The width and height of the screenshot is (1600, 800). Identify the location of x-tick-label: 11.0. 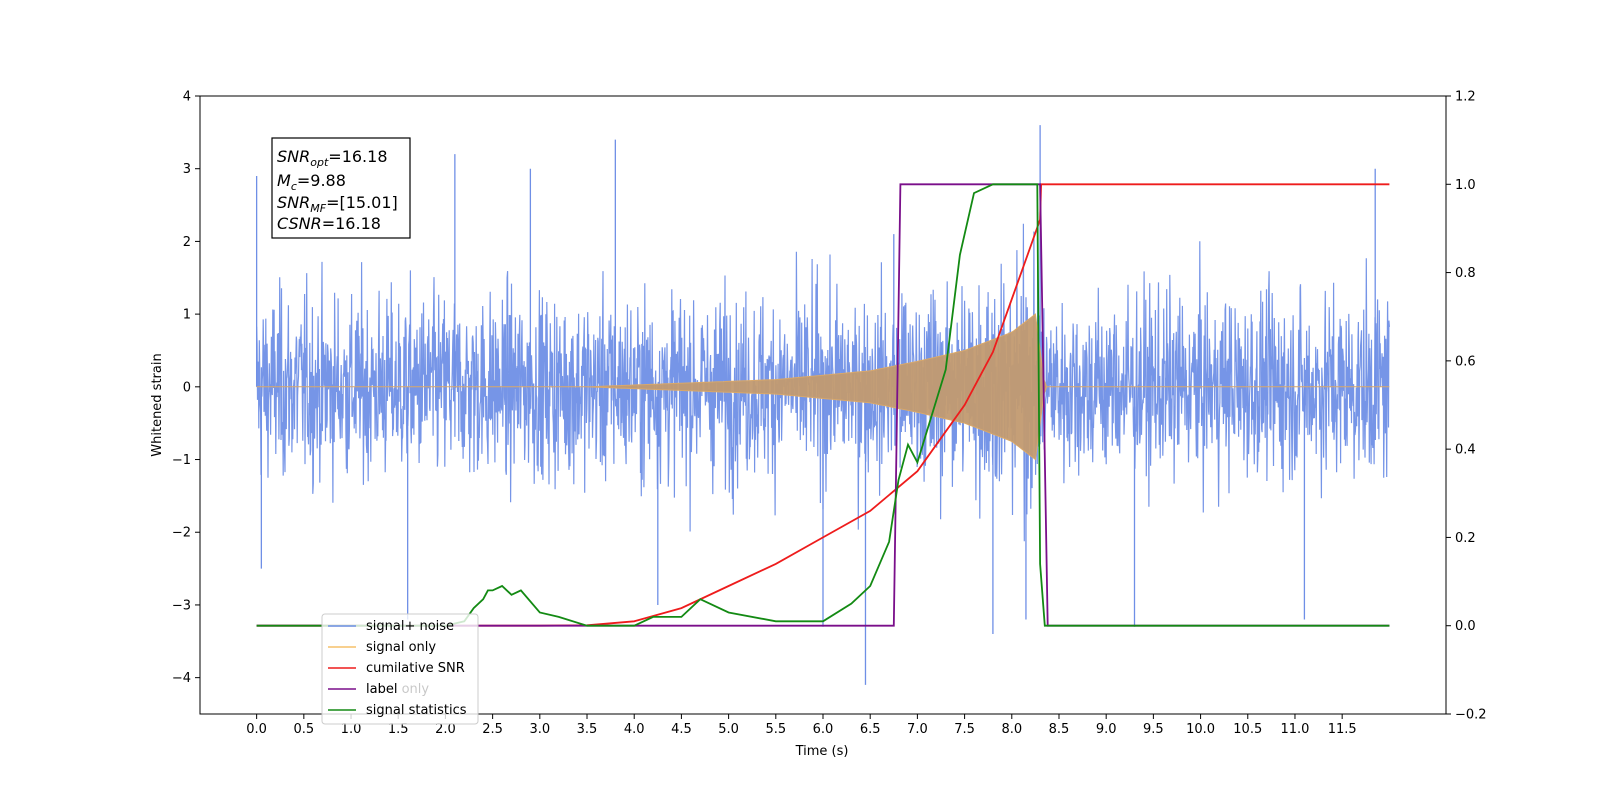
(1294, 729).